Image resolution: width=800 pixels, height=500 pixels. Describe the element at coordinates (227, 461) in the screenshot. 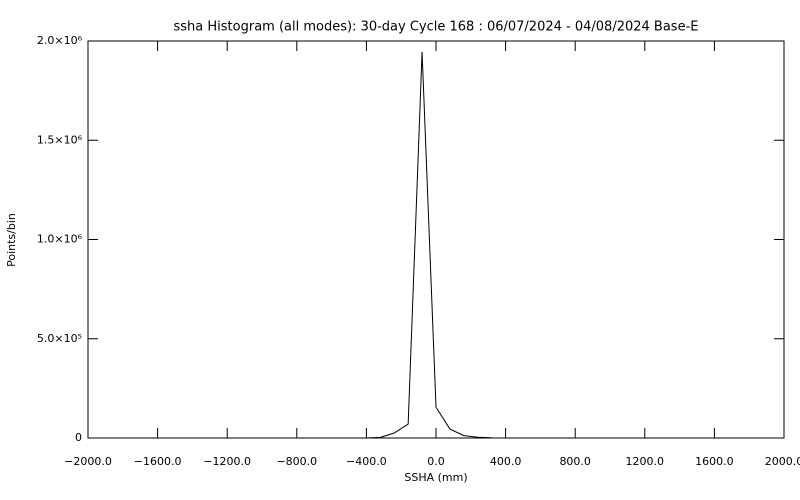

I see `x-tick-label: −1200.0` at that location.